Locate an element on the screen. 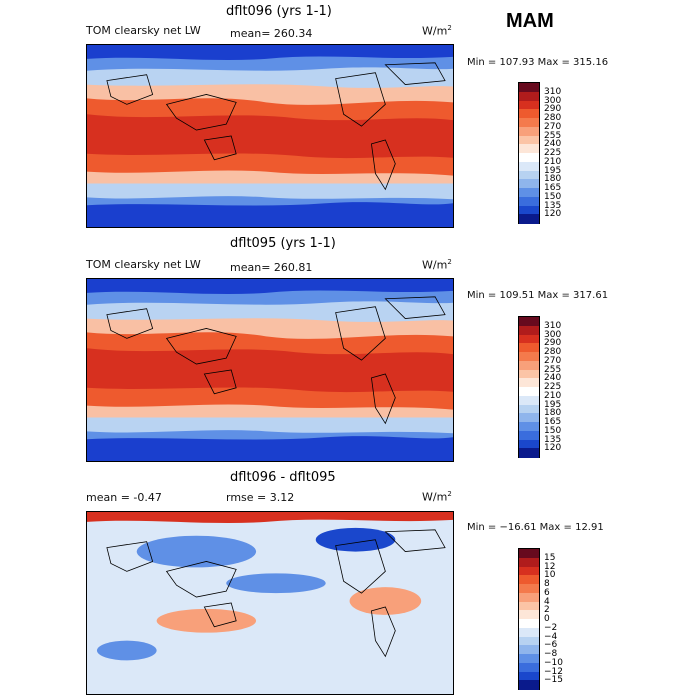 The width and height of the screenshot is (700, 700). panel-1-map is located at coordinates (270, 136).